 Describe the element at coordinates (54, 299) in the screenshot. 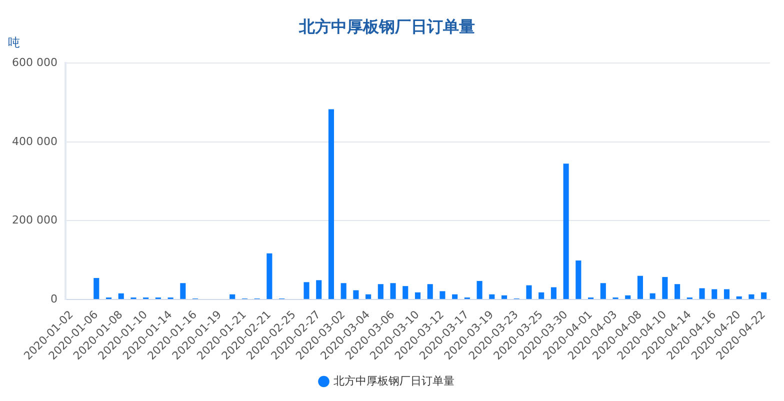

I see `y-tick-label: 0` at that location.